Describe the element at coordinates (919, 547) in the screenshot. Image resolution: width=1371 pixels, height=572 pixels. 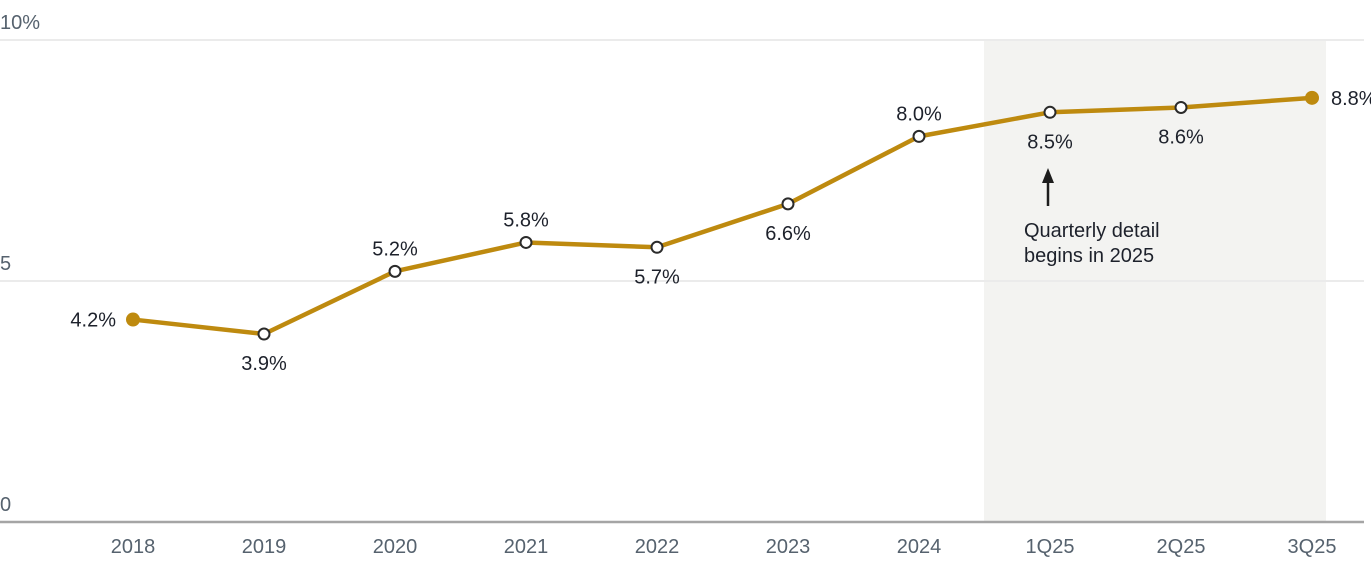
I see `x-tick-label-2024: 2024` at that location.